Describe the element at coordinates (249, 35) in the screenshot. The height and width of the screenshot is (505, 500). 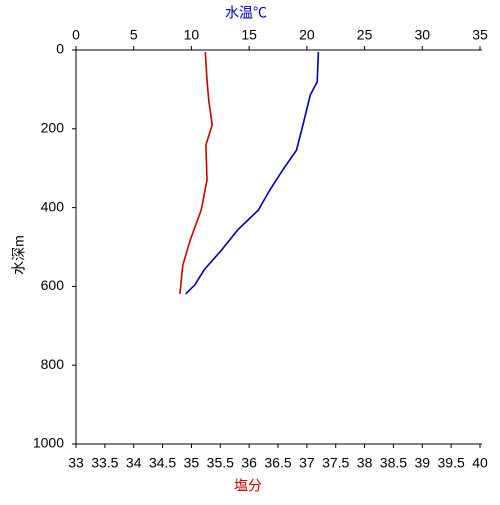
I see `x2-tick-label: 15` at that location.